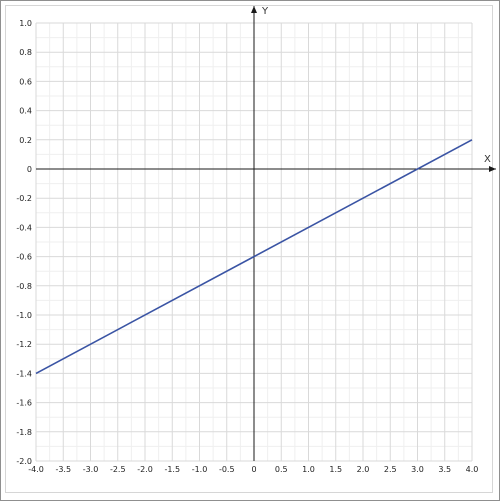 The width and height of the screenshot is (500, 501). Describe the element at coordinates (91, 469) in the screenshot. I see `x-tick-label: -3.0` at that location.